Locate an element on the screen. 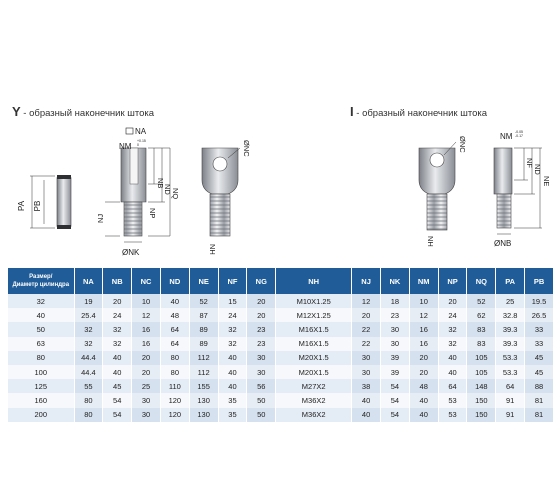 This screenshot has width=560, height=504. table-cell: 53.3 is located at coordinates (510, 372).